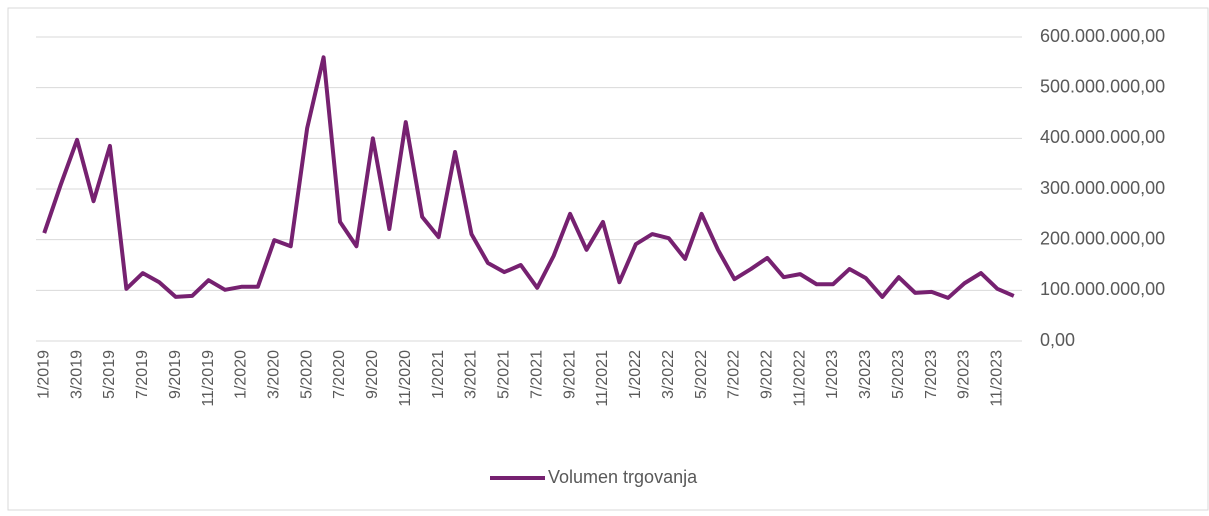 The image size is (1209, 516). I want to click on x-tick-label: 11/2019, so click(208, 378).